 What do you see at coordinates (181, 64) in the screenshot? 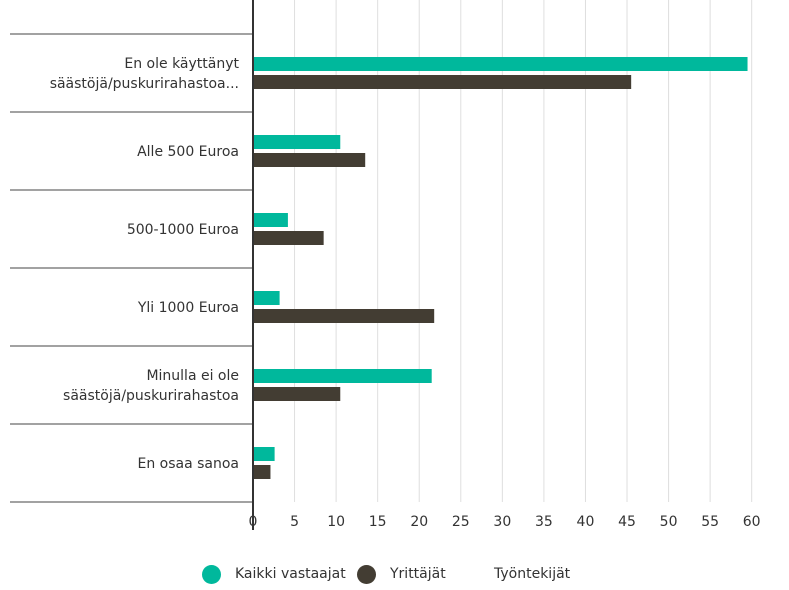
I see `category-label: En ole käyttänyt` at bounding box center [181, 64].